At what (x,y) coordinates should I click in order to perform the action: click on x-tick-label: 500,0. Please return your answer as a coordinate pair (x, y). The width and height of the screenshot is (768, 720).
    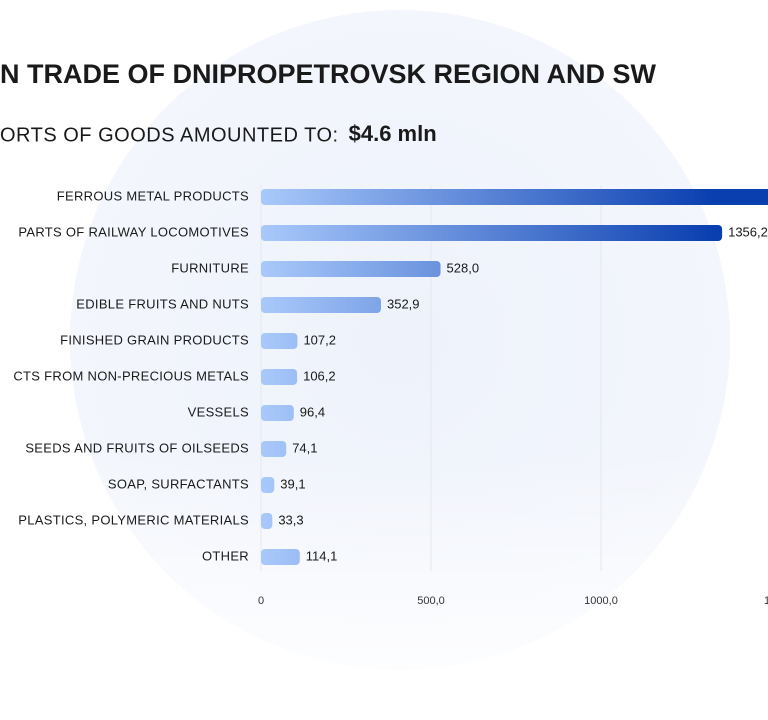
    Looking at the image, I should click on (431, 601).